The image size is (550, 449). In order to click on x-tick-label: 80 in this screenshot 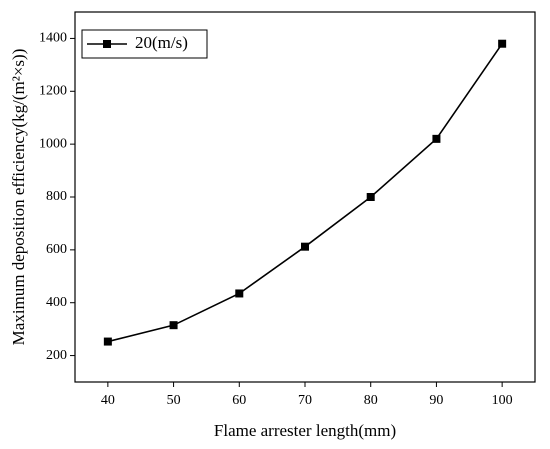, I will do `click(371, 400)`.